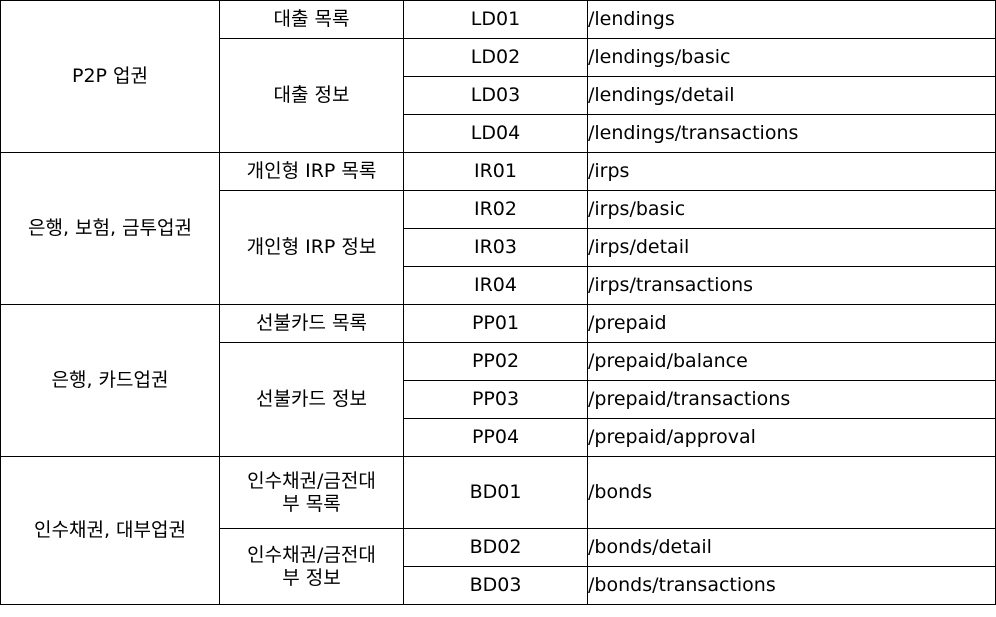 The image size is (996, 617). What do you see at coordinates (311, 492) in the screenshot?
I see `api-name-cell: 인수채권/금전대 부 목록` at bounding box center [311, 492].